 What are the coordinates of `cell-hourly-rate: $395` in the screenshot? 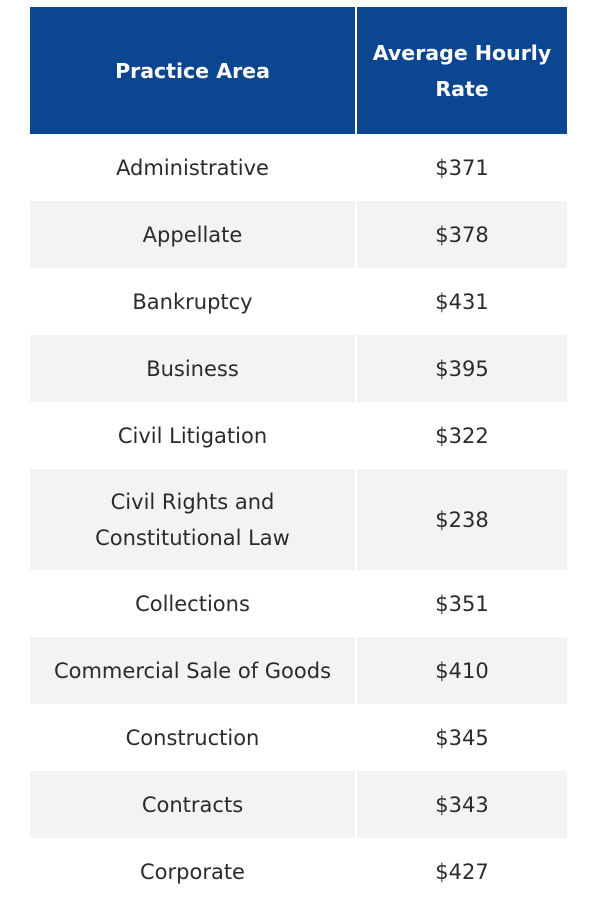 It's located at (462, 368).